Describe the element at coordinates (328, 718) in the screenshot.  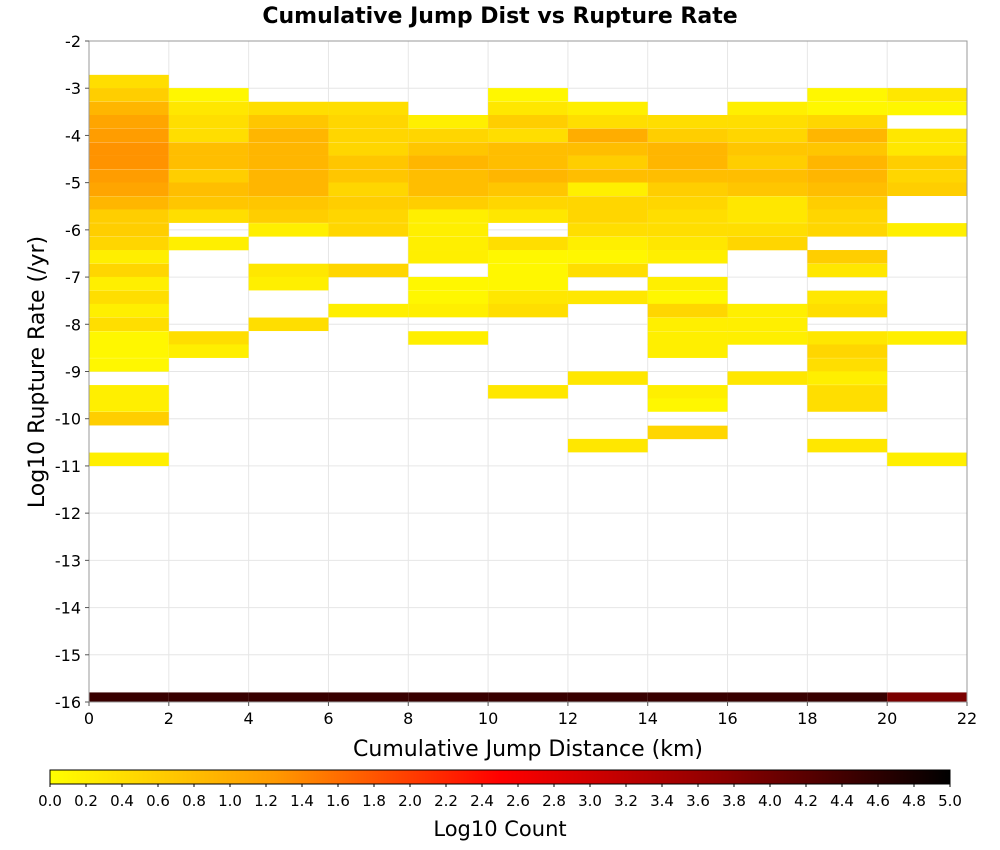
I see `x-tick-label: 6` at that location.